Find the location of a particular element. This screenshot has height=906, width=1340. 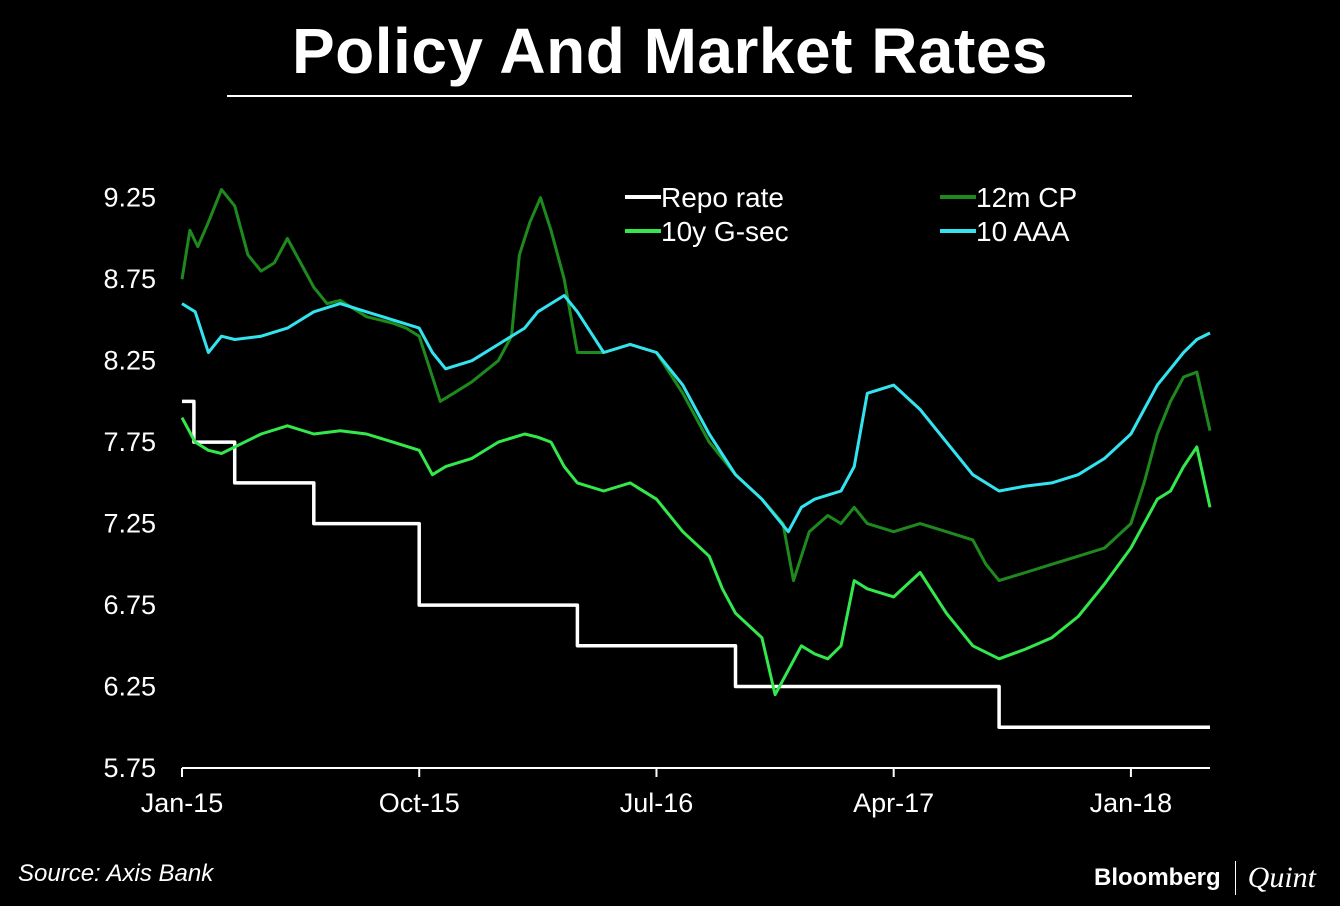

y-tick-label: 7.75 is located at coordinates (129, 442).